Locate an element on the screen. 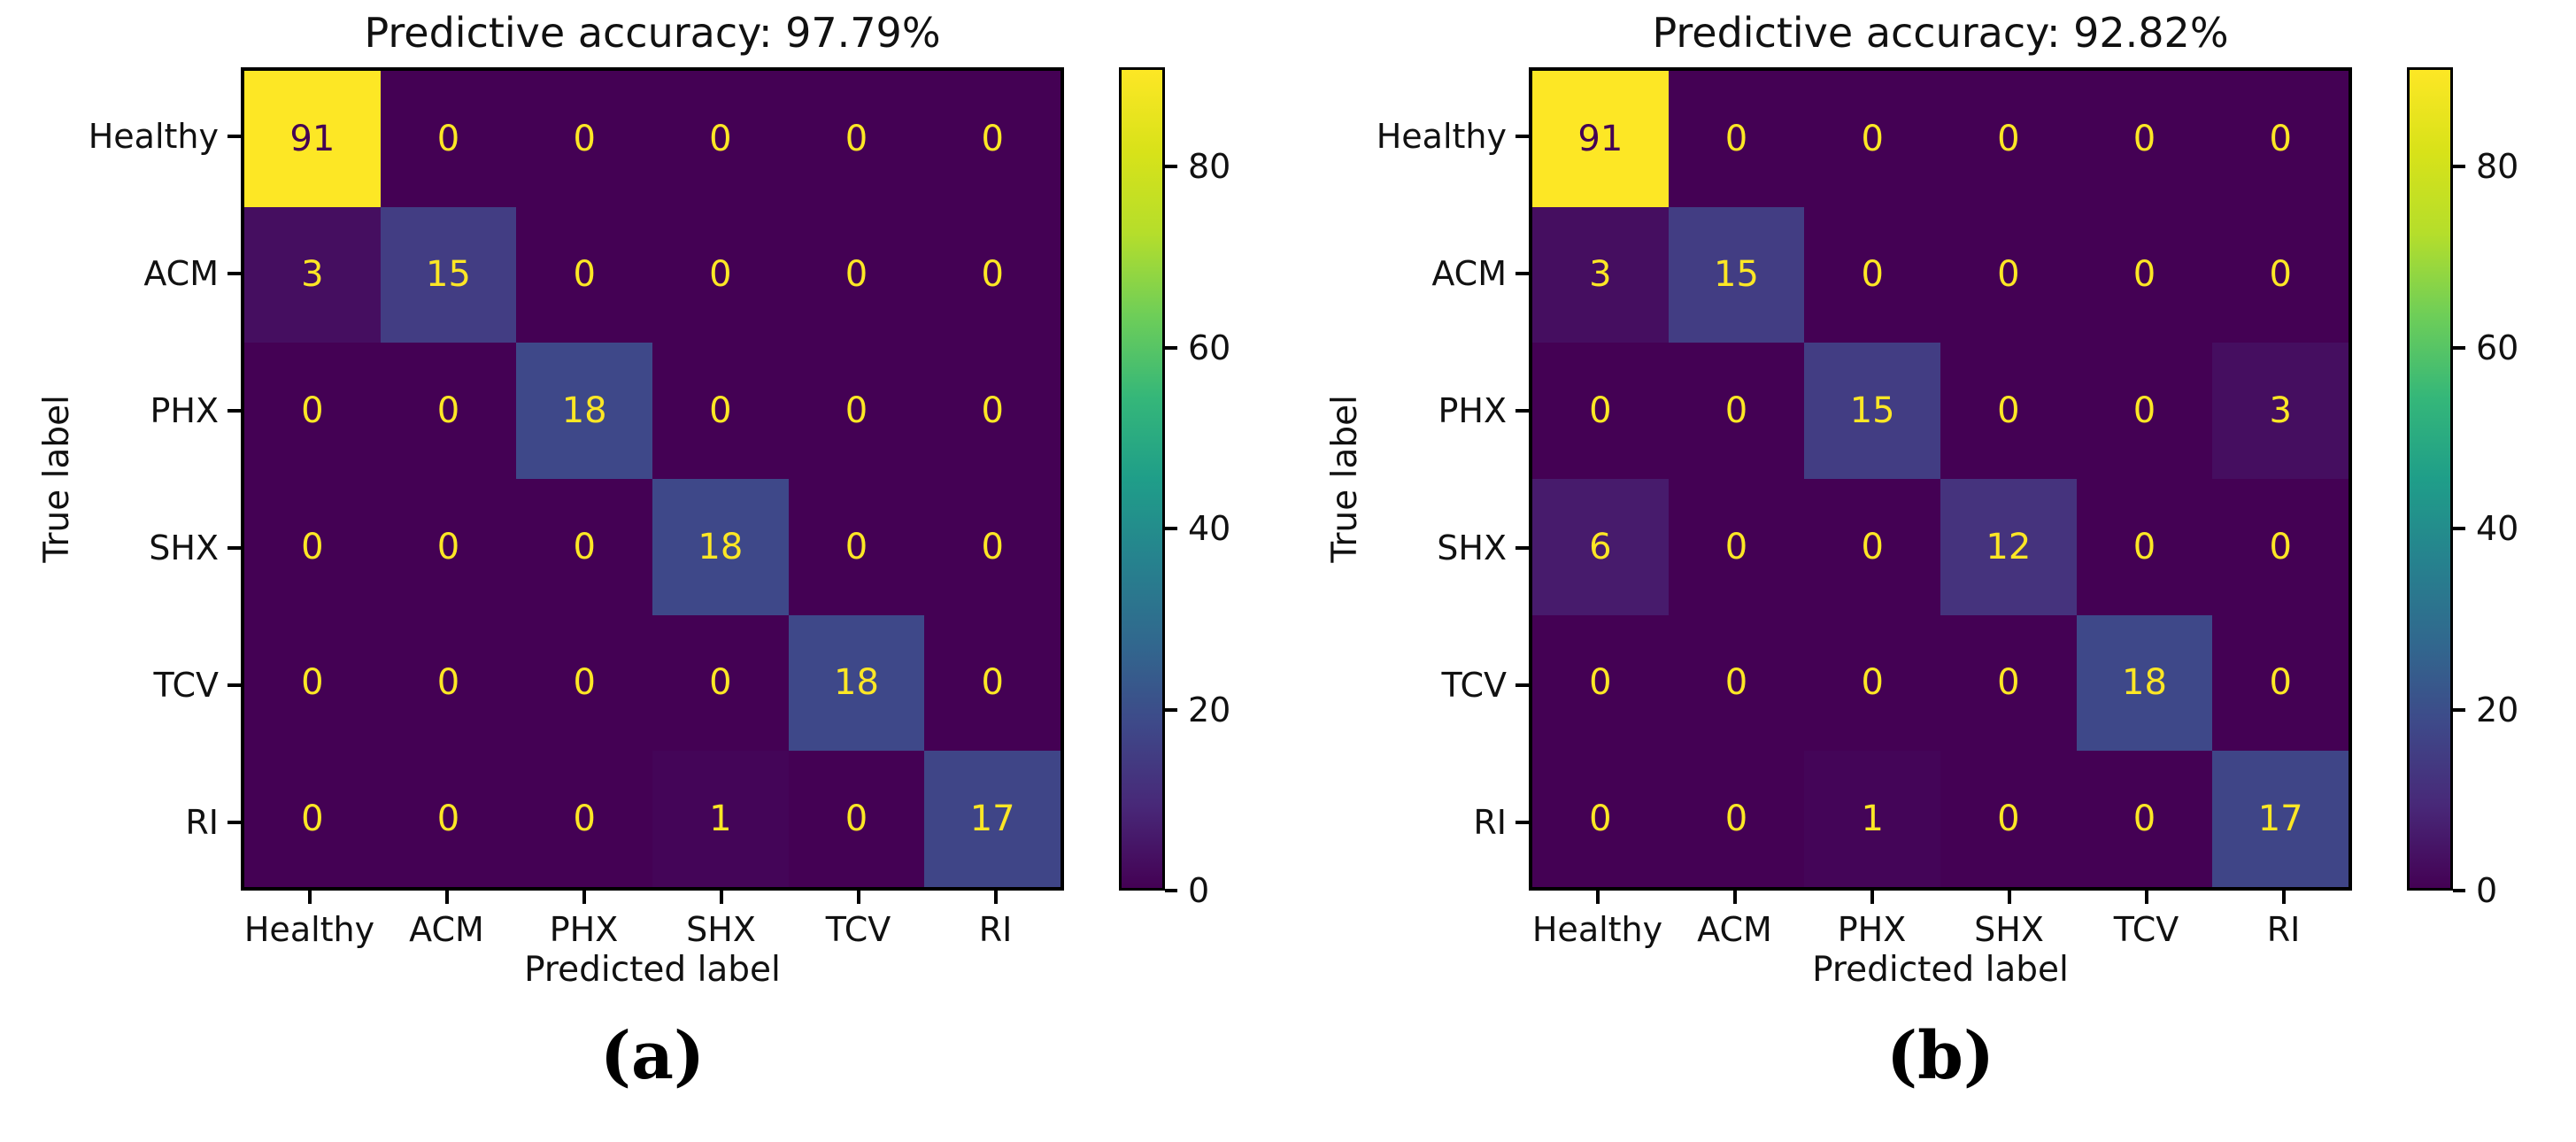 The height and width of the screenshot is (1142, 2576). y-tick: SHX is located at coordinates (1449, 547).